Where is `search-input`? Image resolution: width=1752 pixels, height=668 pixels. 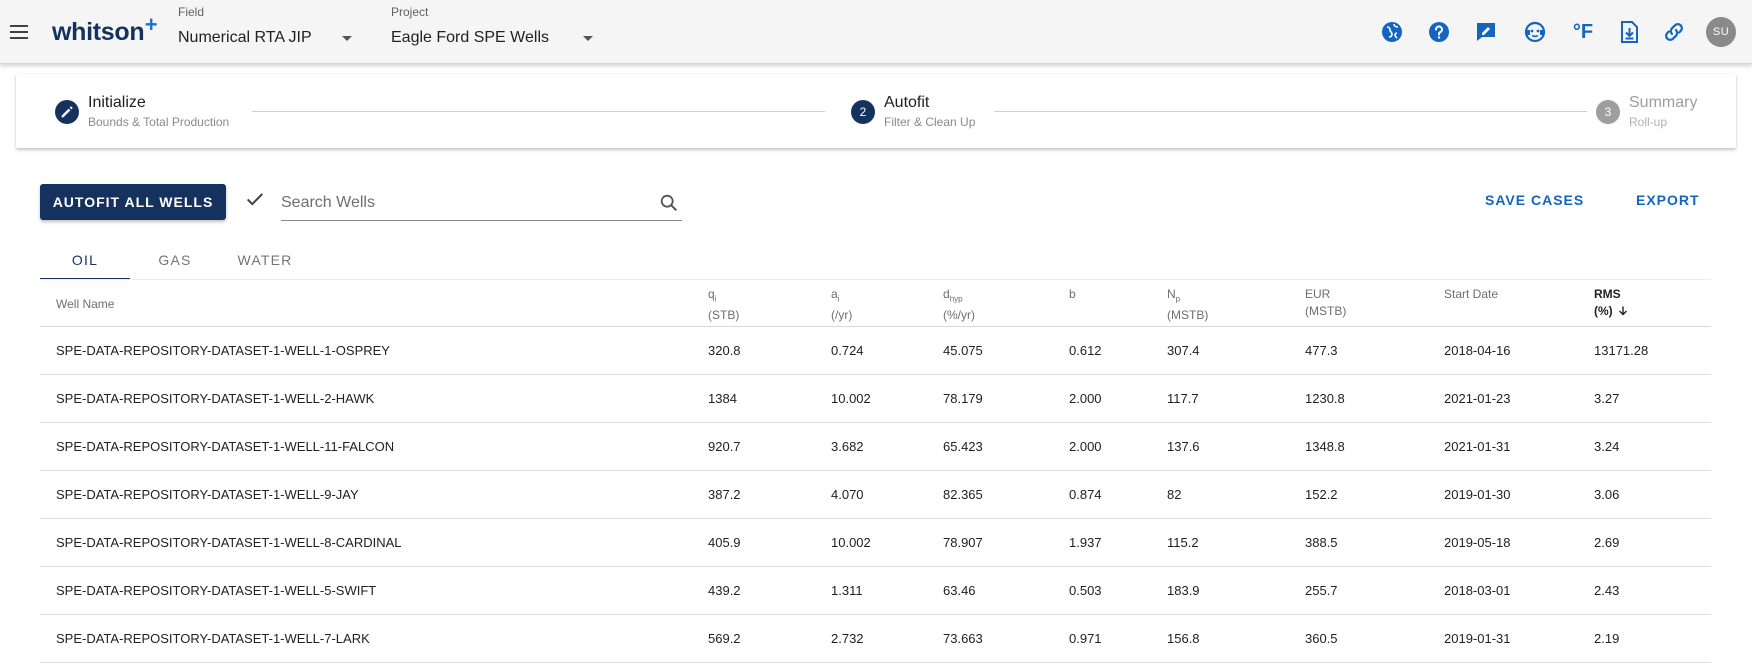 search-input is located at coordinates (461, 203).